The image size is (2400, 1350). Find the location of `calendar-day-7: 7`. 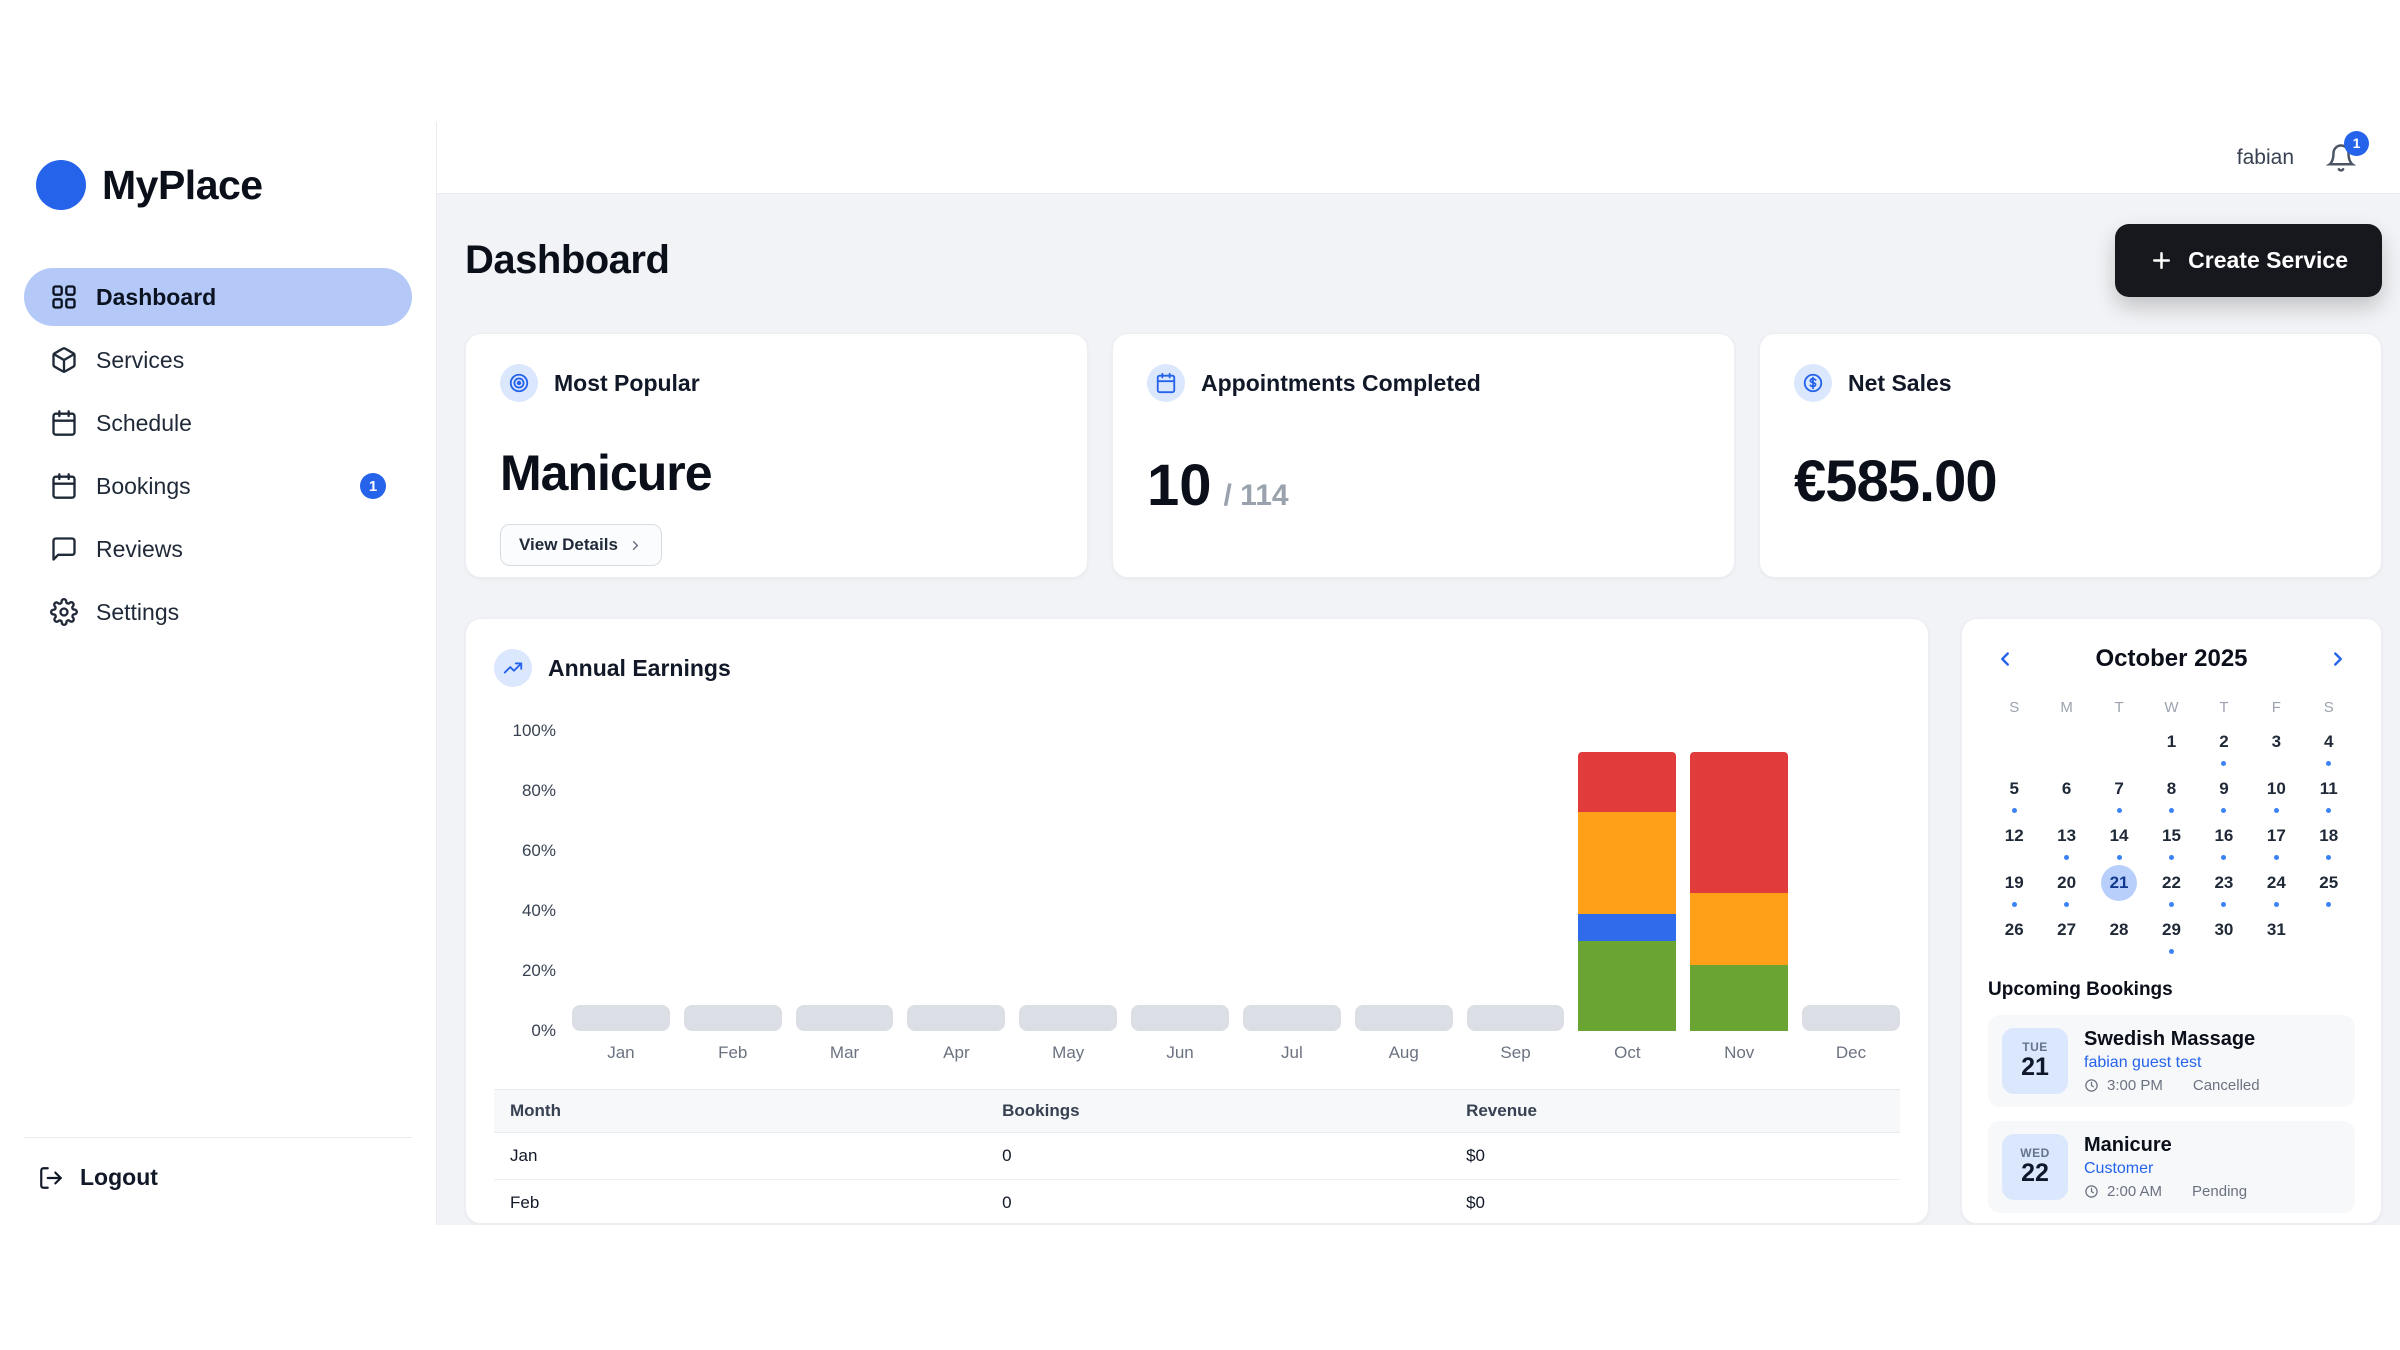

calendar-day-7: 7 is located at coordinates (2119, 793).